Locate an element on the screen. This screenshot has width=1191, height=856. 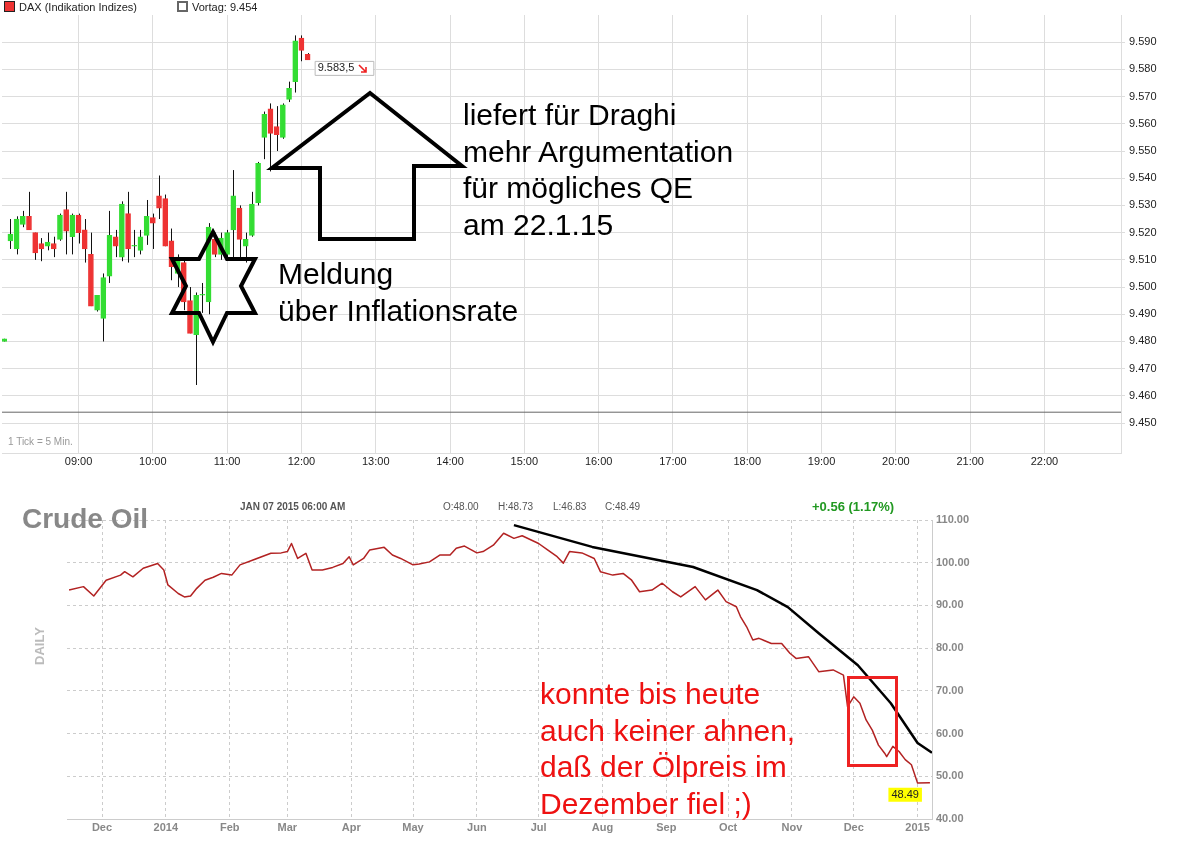
annotation: Meldung über Inflationsrate is located at coordinates (398, 292).